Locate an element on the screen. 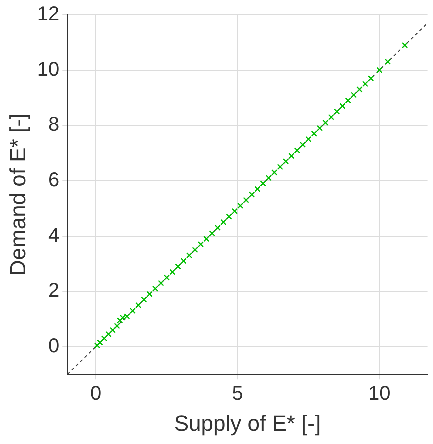  y-tick-label: 10 is located at coordinates (48, 69).